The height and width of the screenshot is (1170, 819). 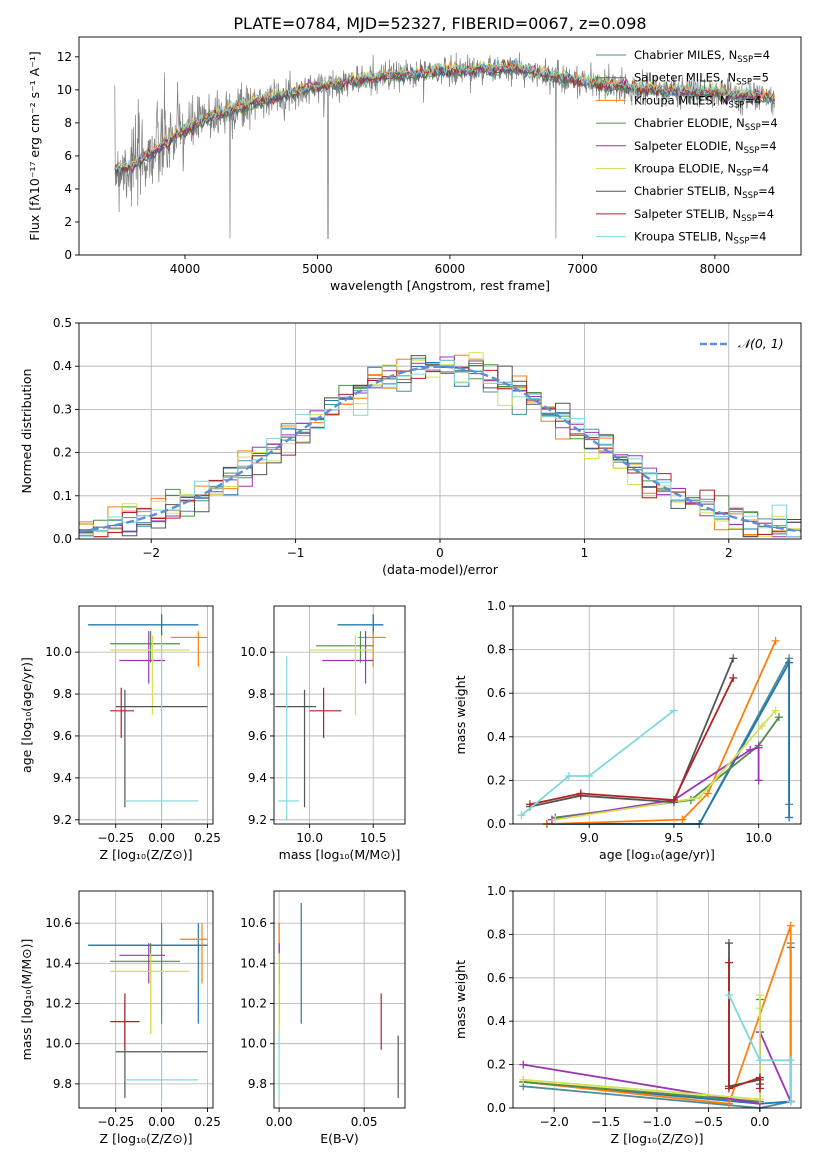 What do you see at coordinates (64, 90) in the screenshot?
I see `y-tick-label: 10` at bounding box center [64, 90].